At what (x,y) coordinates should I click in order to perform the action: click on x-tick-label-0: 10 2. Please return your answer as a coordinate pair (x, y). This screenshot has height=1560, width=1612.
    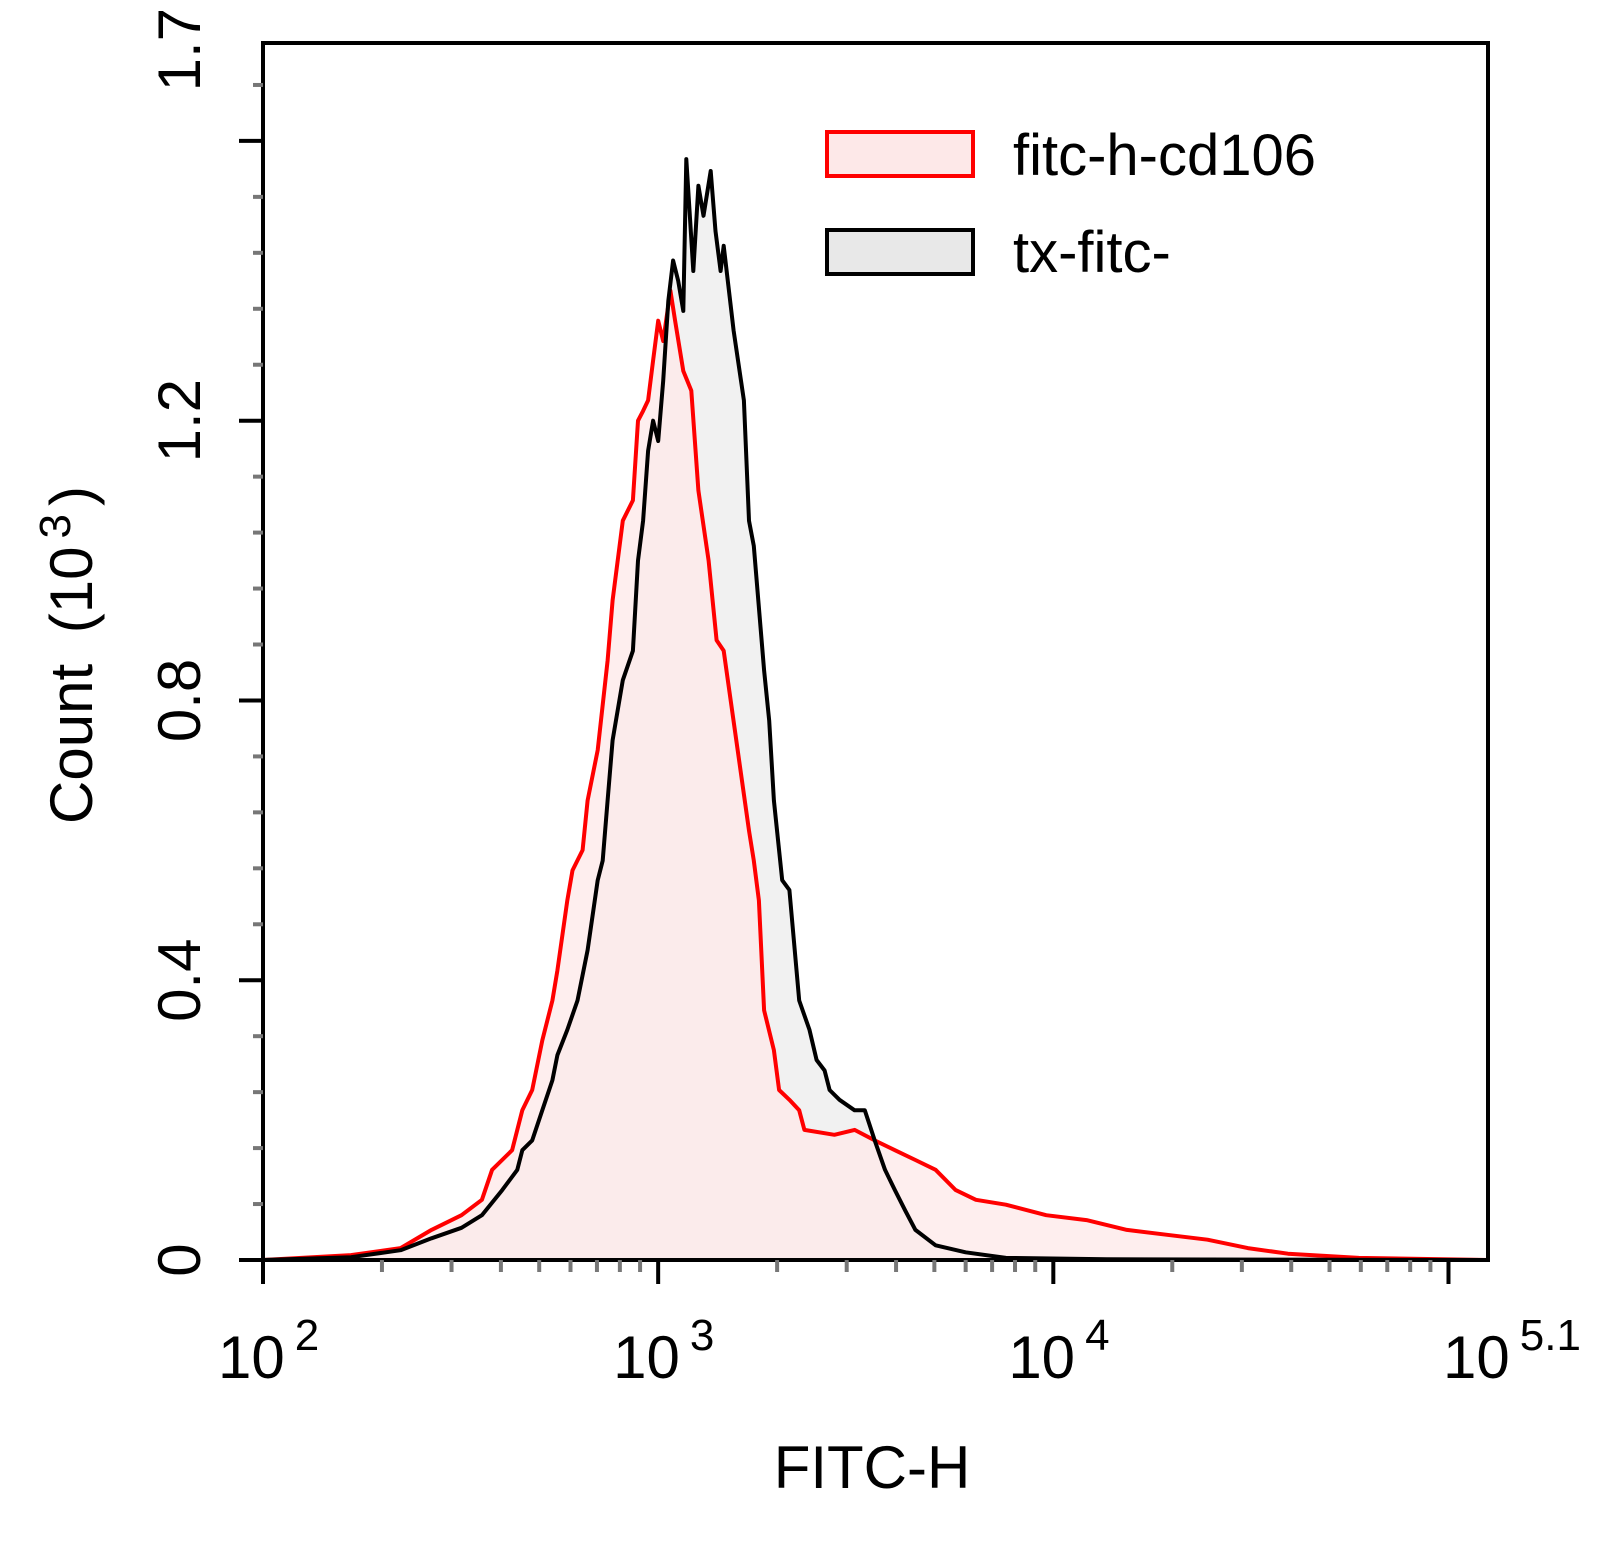
    Looking at the image, I should click on (268, 1351).